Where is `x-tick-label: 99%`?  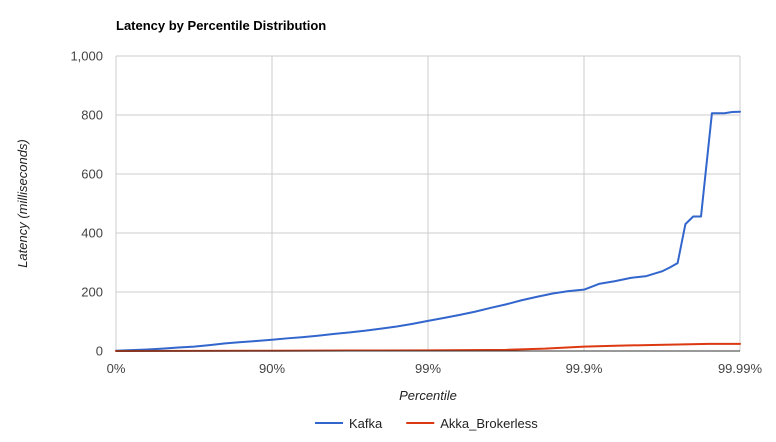
x-tick-label: 99% is located at coordinates (428, 368).